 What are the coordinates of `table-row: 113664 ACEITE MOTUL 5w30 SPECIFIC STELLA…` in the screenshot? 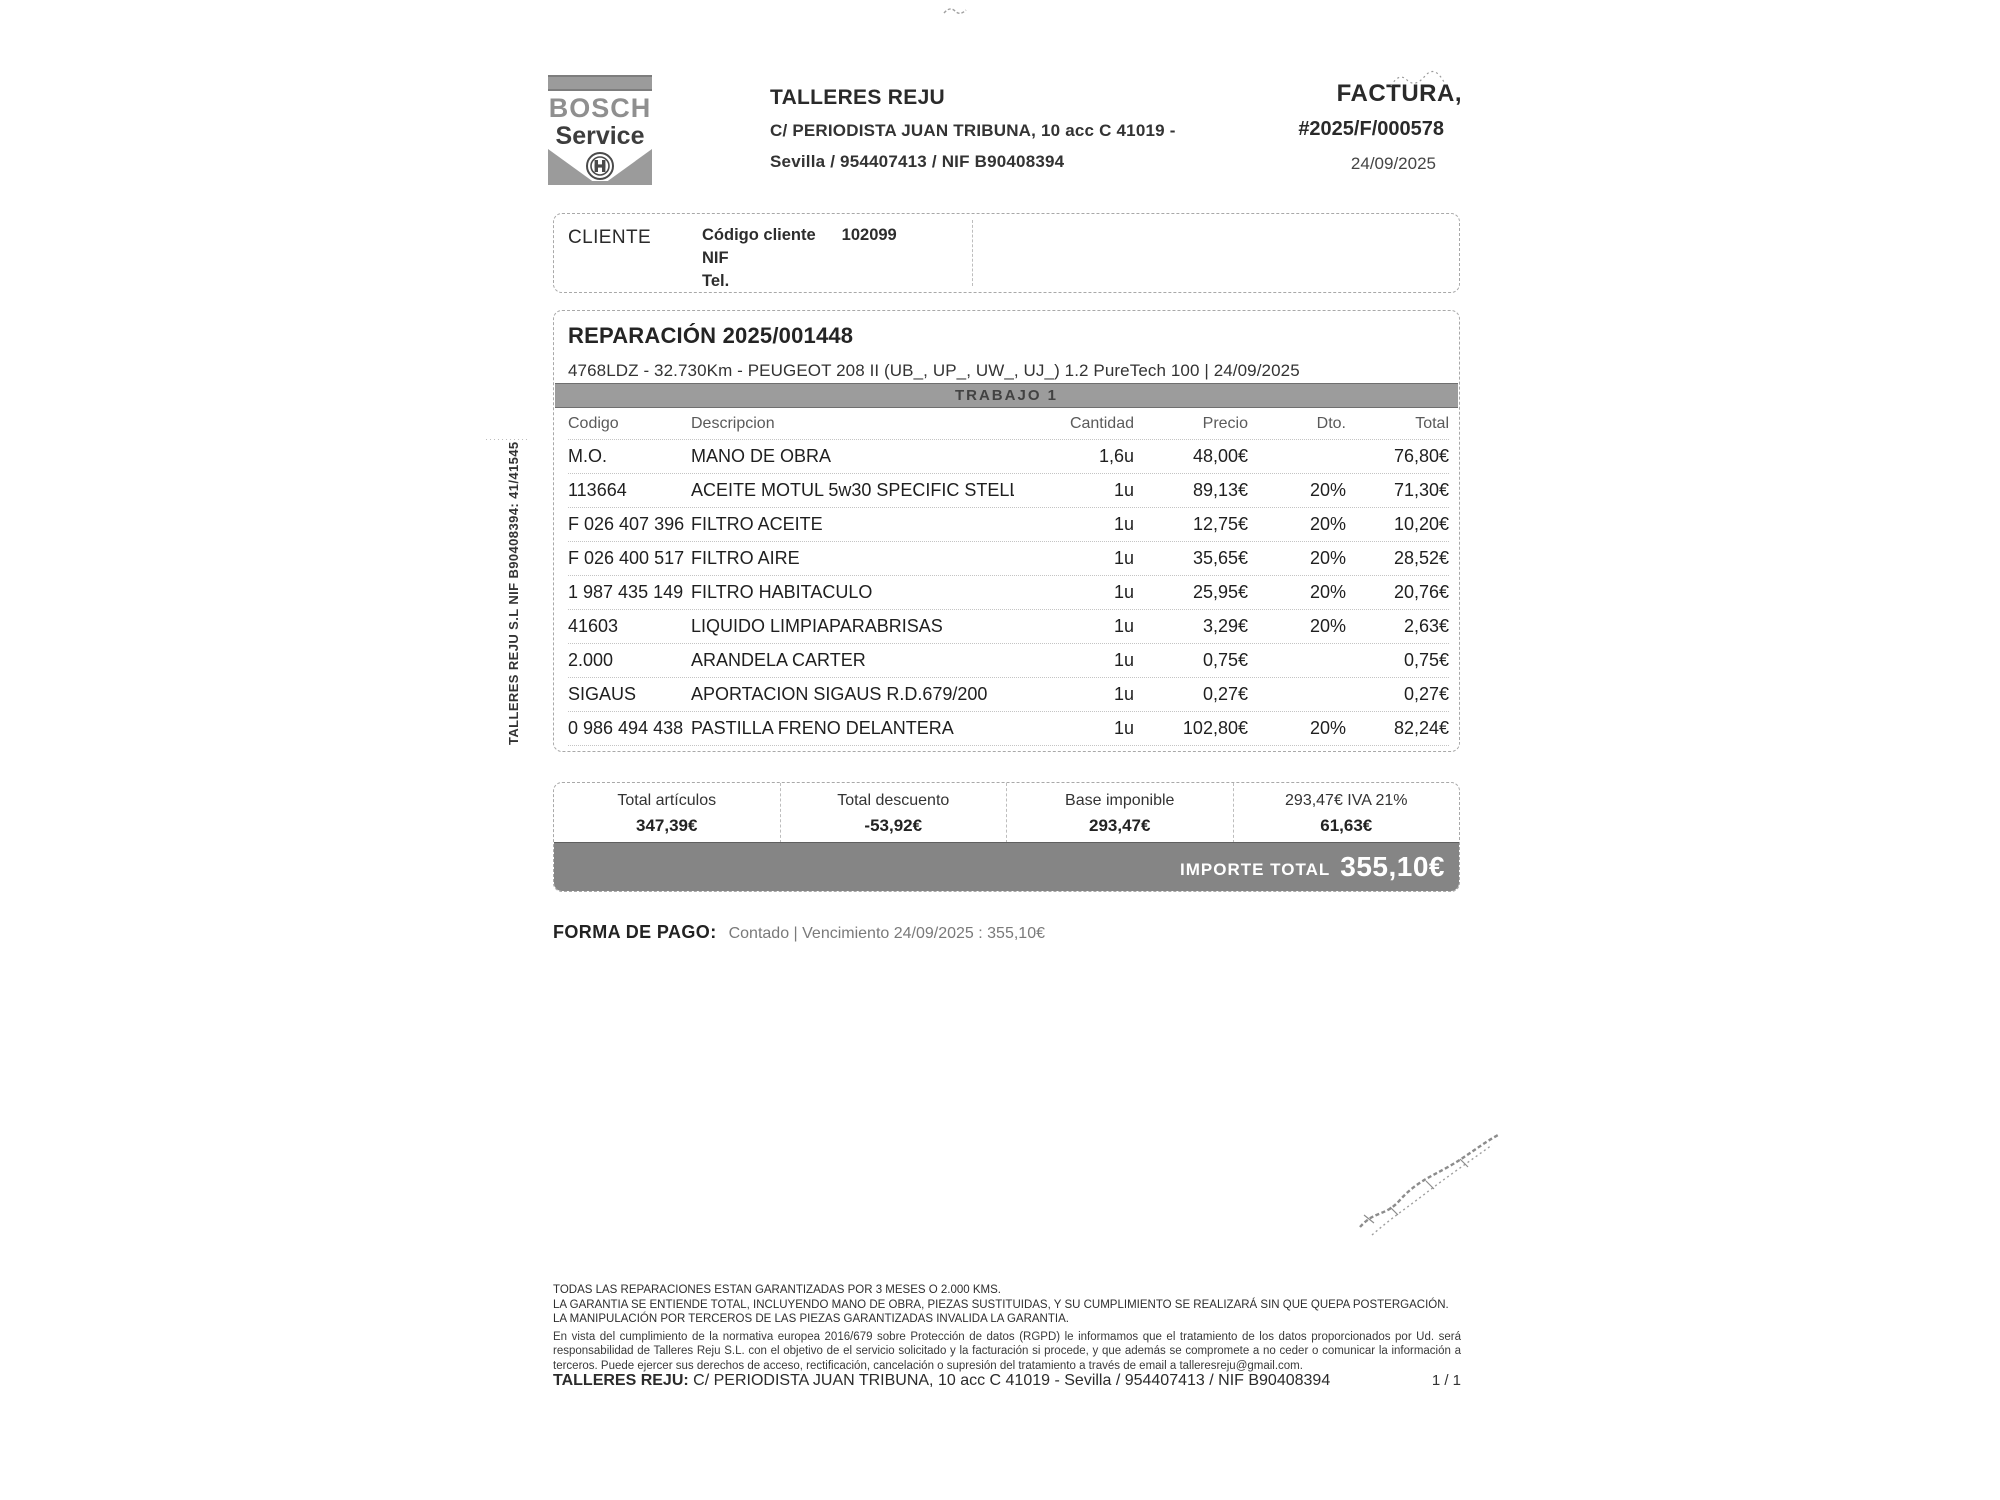 It's located at (1008, 491).